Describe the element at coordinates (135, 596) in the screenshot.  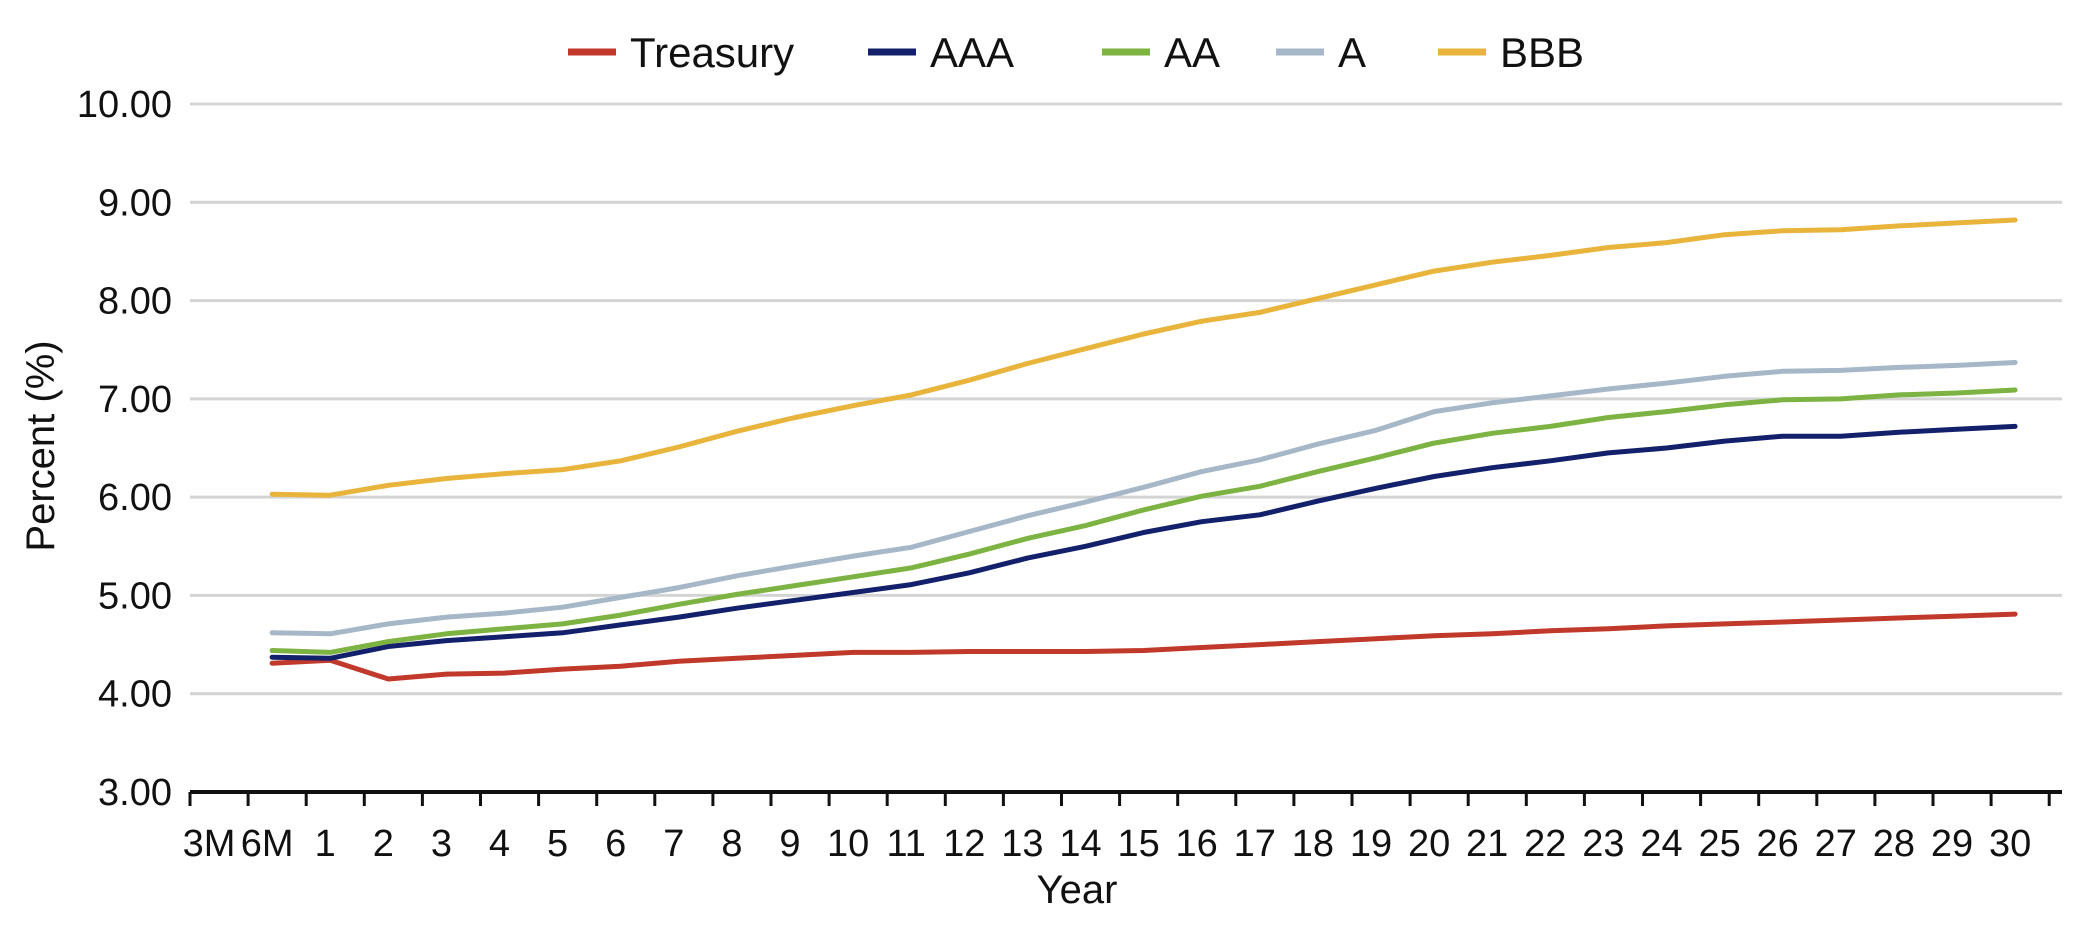
I see `y-tick-label: 5.00` at that location.